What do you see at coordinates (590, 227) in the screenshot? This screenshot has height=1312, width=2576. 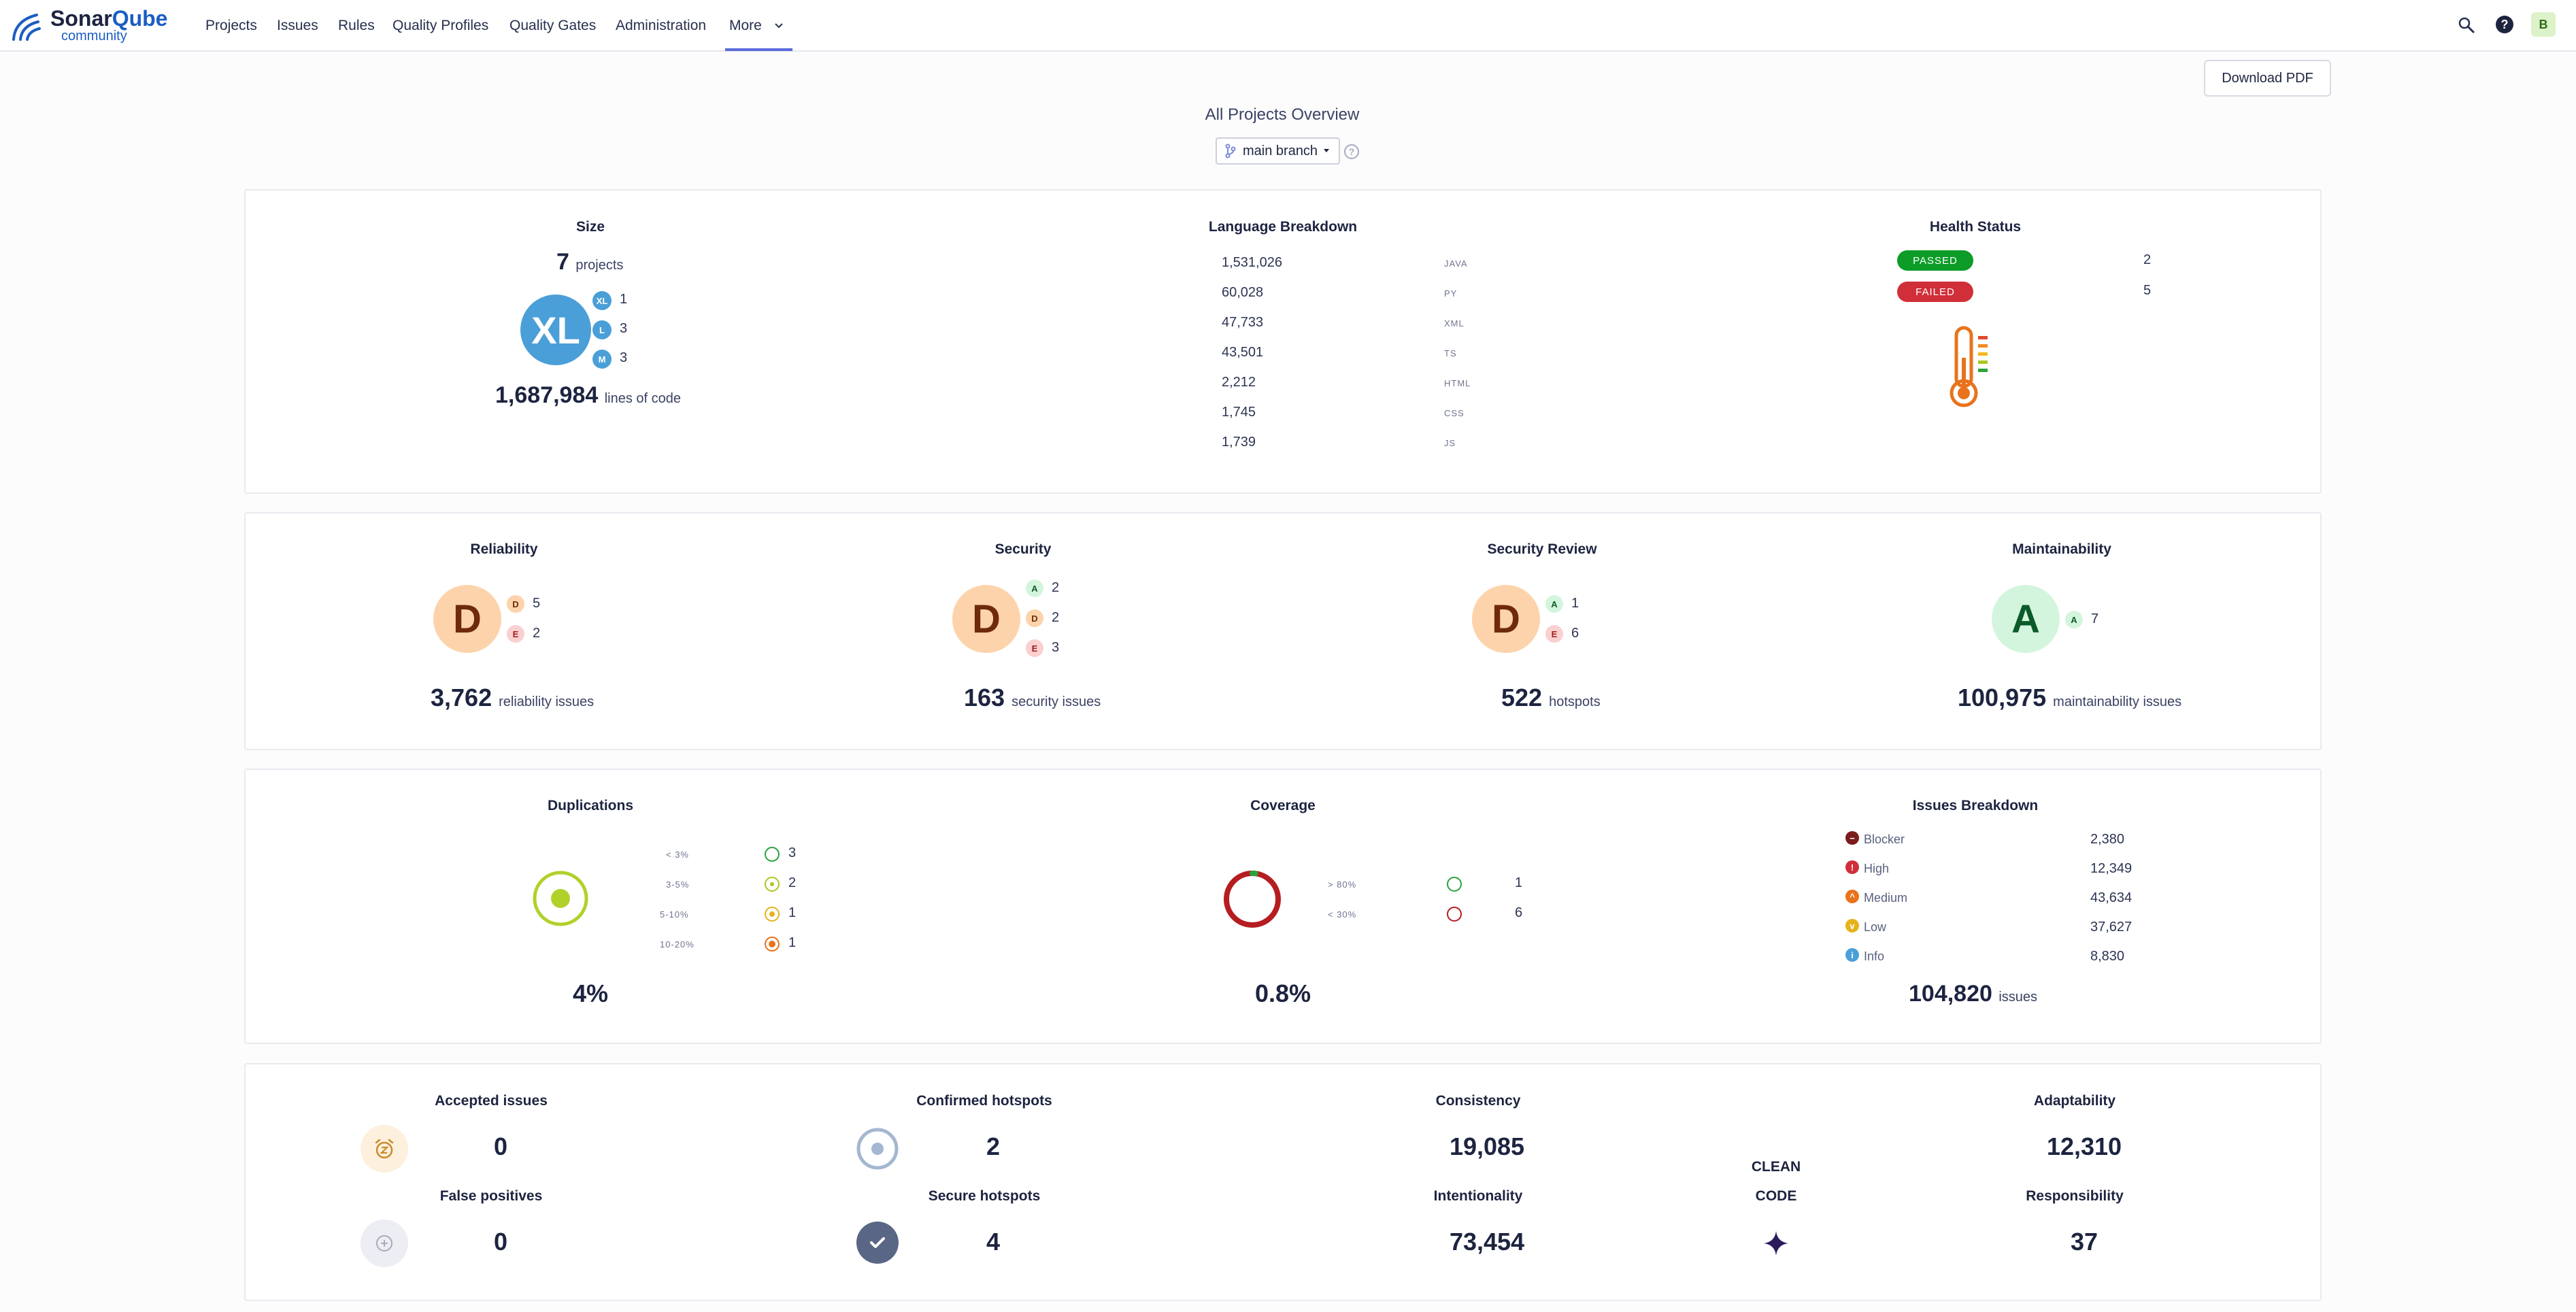 I see `size-title: Size` at bounding box center [590, 227].